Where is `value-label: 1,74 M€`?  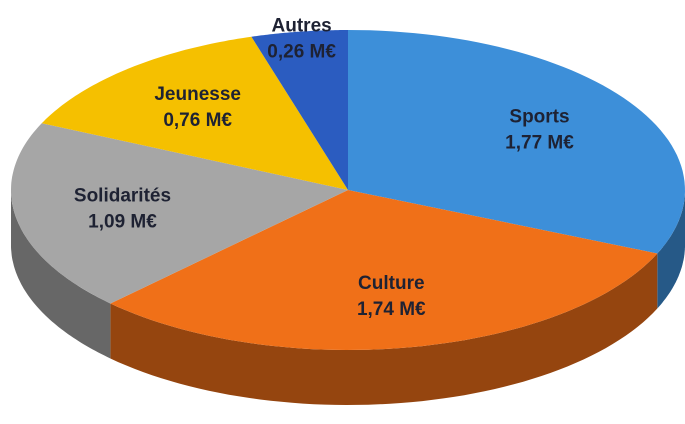
value-label: 1,74 M€ is located at coordinates (391, 309).